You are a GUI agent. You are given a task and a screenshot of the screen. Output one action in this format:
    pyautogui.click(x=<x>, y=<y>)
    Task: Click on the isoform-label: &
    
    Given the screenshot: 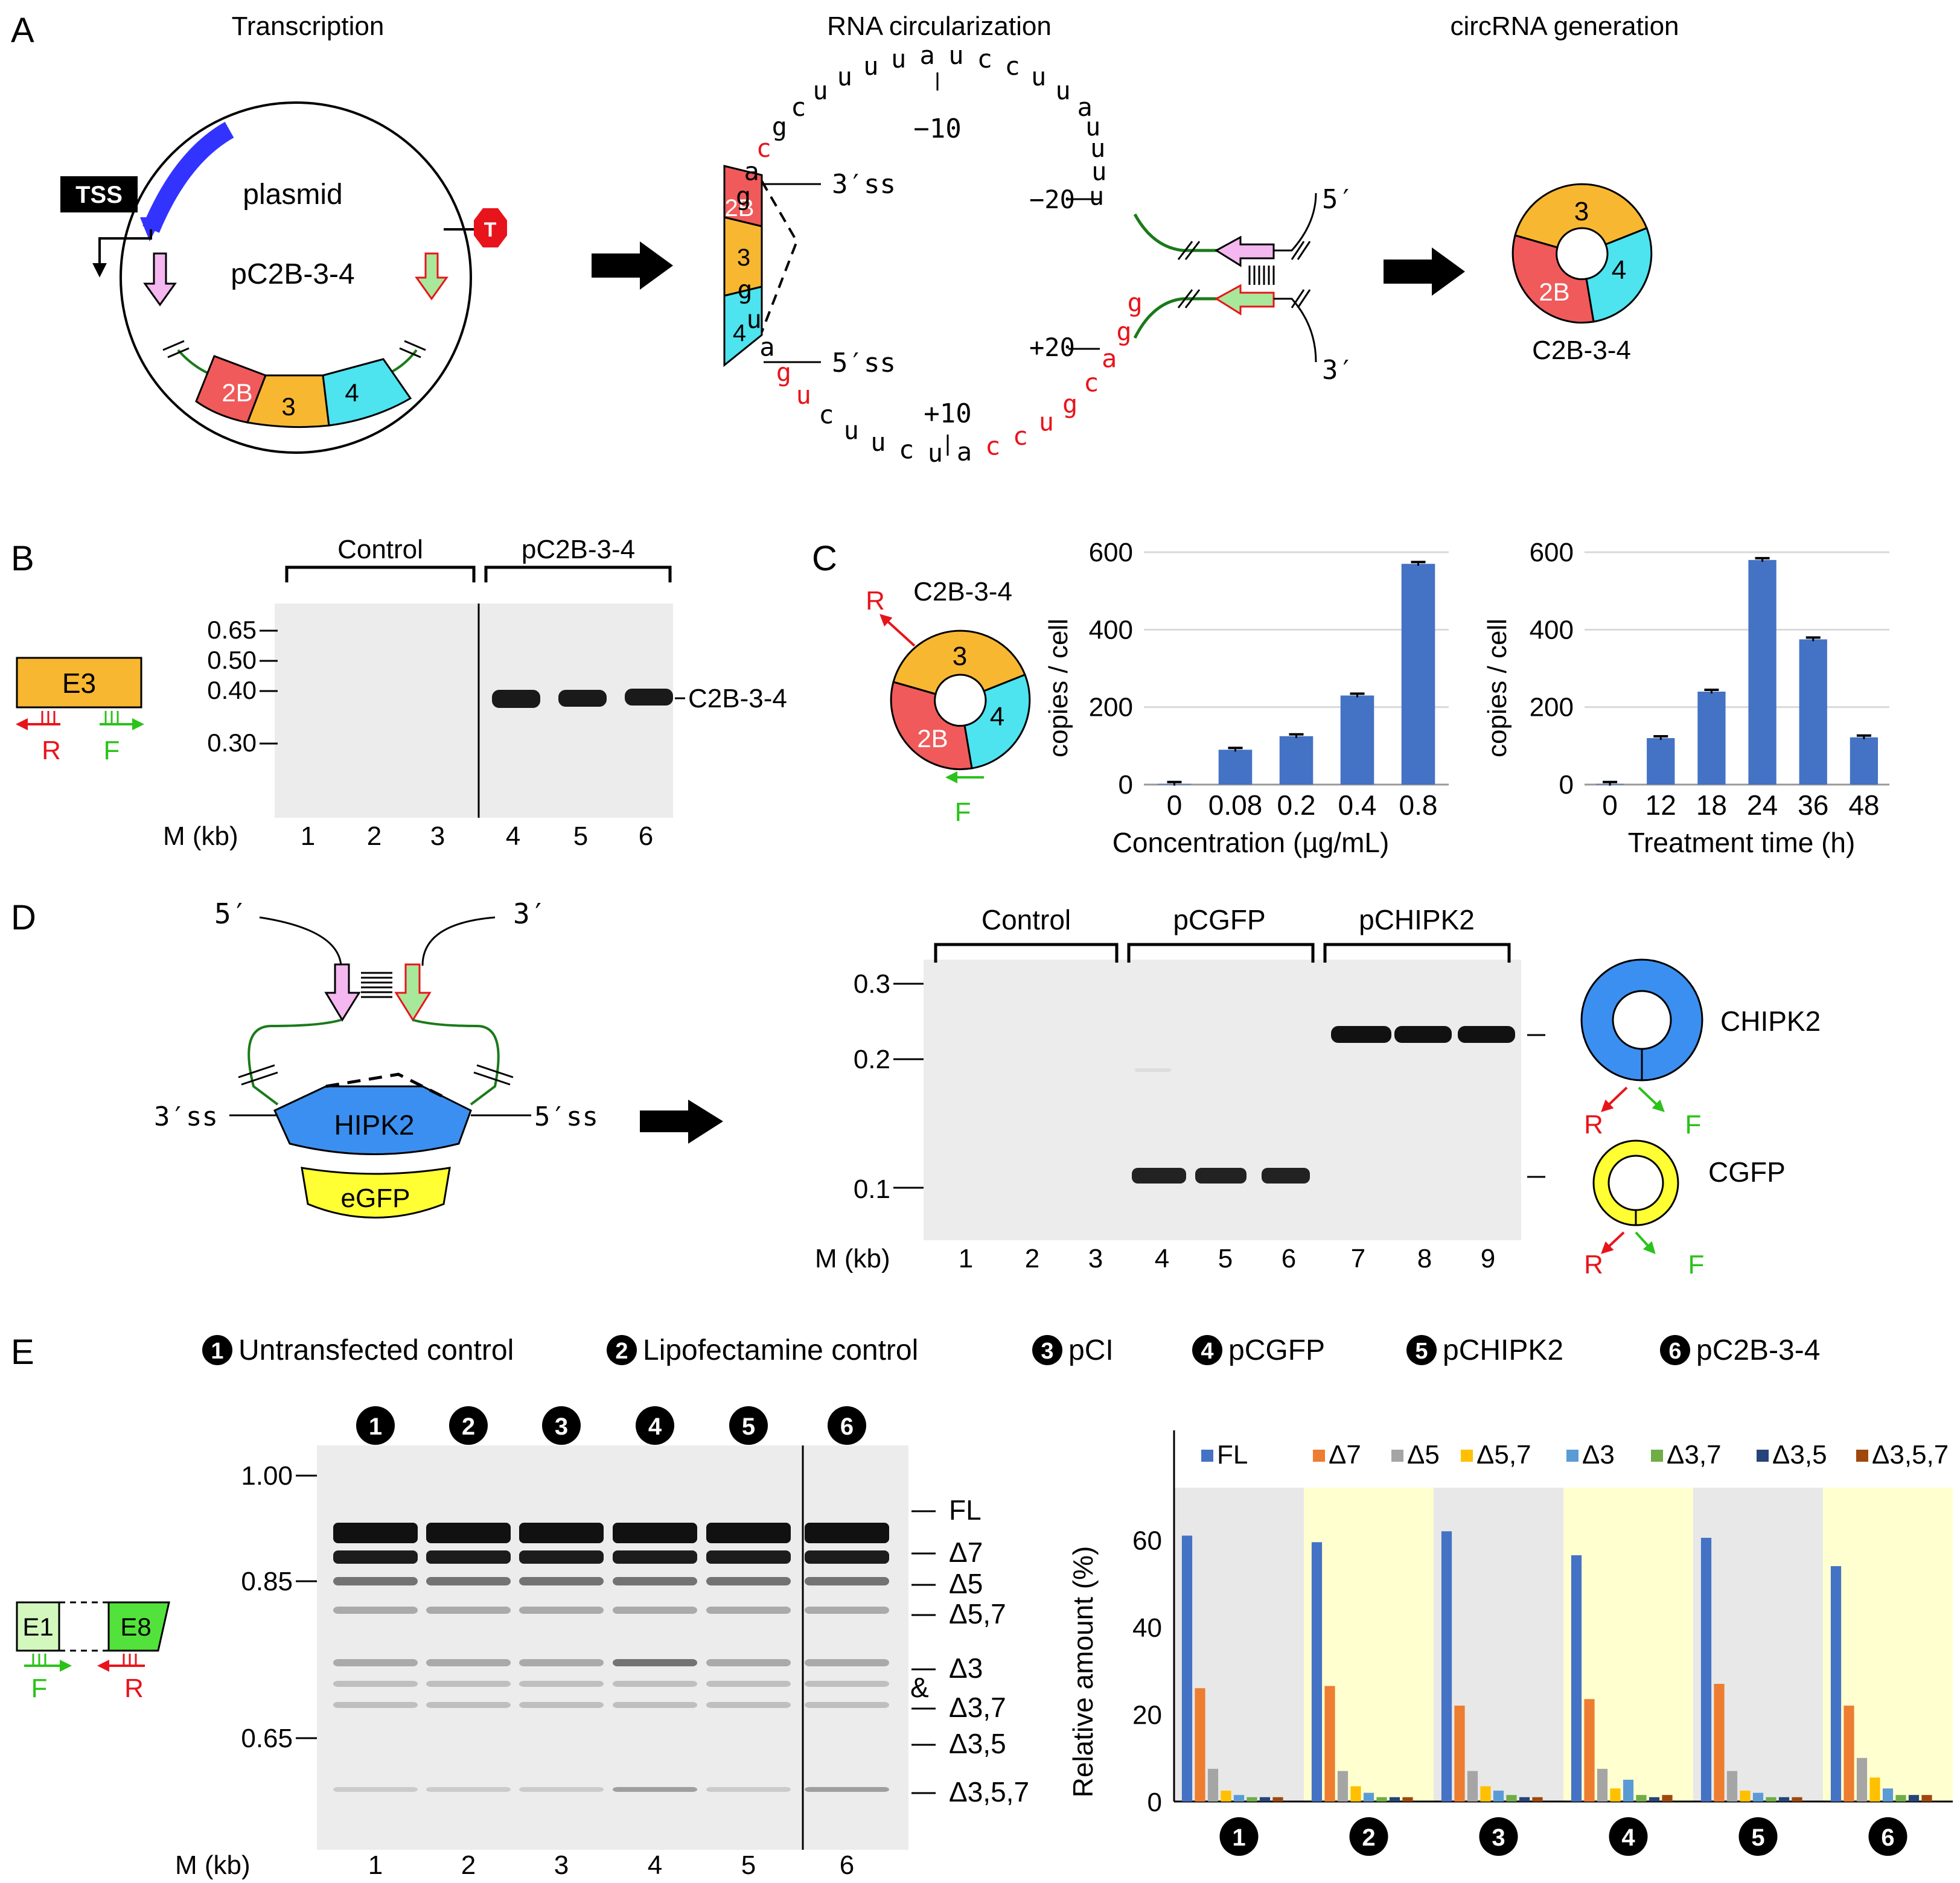 What is the action you would take?
    pyautogui.click(x=919, y=1687)
    